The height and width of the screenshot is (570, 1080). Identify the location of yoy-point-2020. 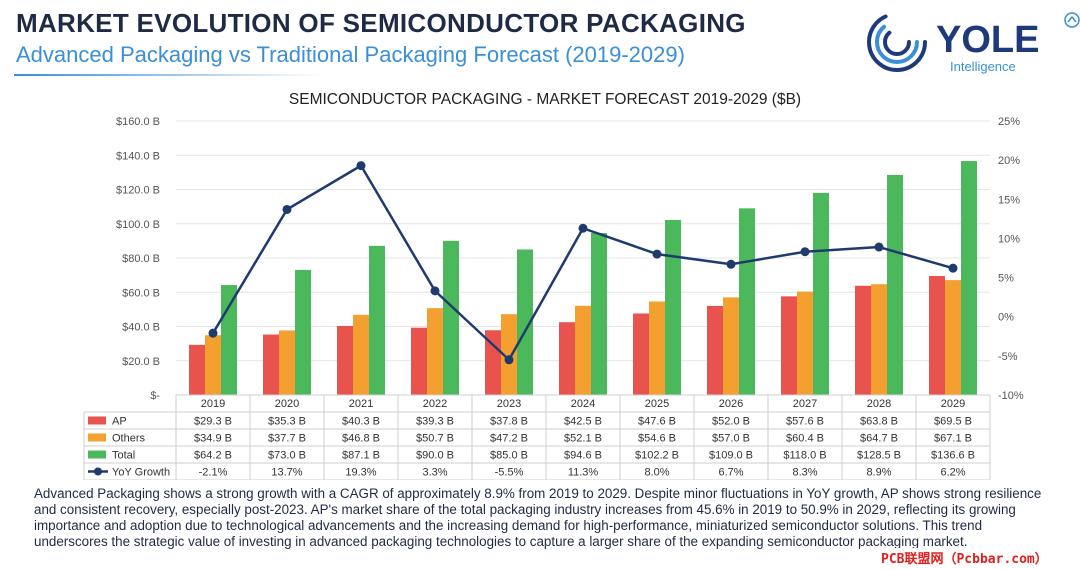
(287, 209).